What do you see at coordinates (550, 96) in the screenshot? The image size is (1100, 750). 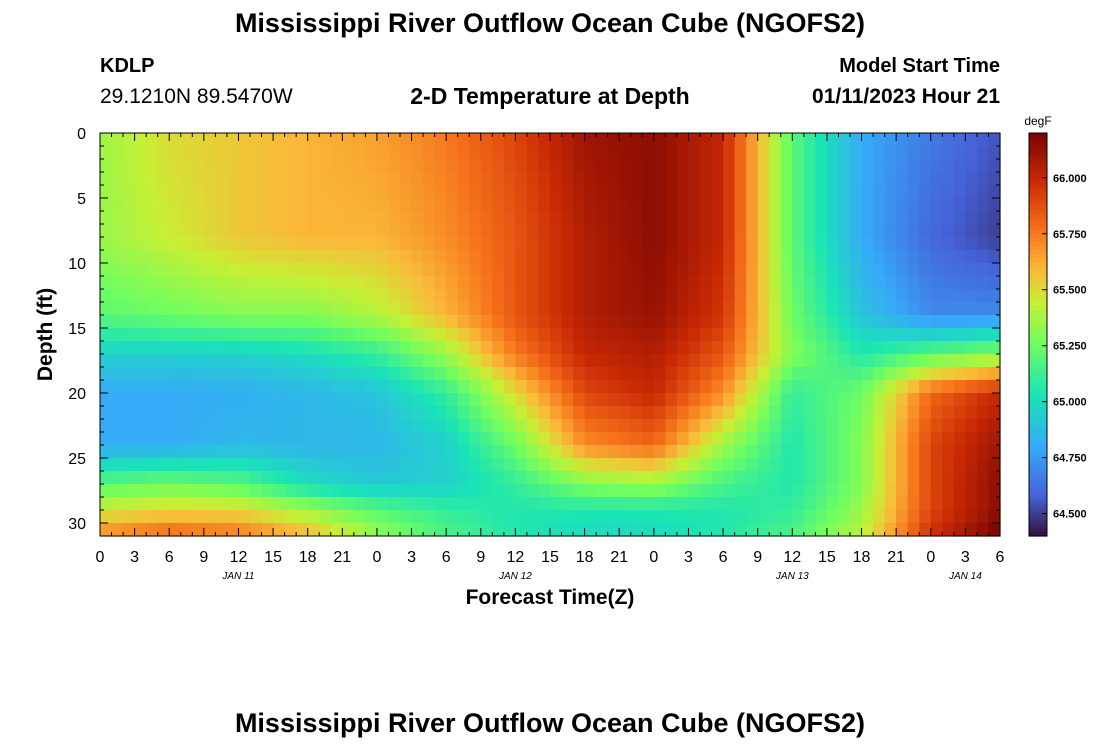 I see `chart-subtitle: 2-D Temperature at Depth` at bounding box center [550, 96].